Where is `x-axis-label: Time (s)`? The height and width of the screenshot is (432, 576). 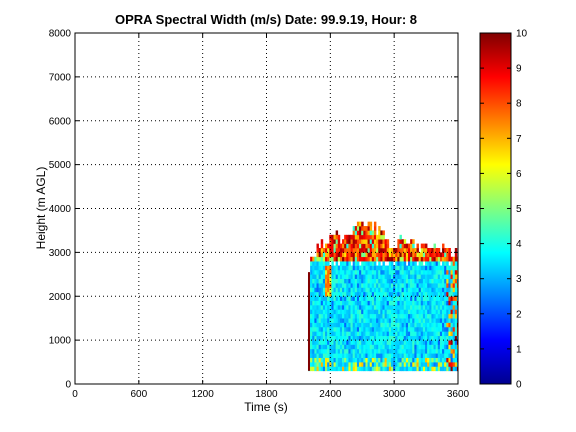
x-axis-label: Time (s) is located at coordinates (266, 407).